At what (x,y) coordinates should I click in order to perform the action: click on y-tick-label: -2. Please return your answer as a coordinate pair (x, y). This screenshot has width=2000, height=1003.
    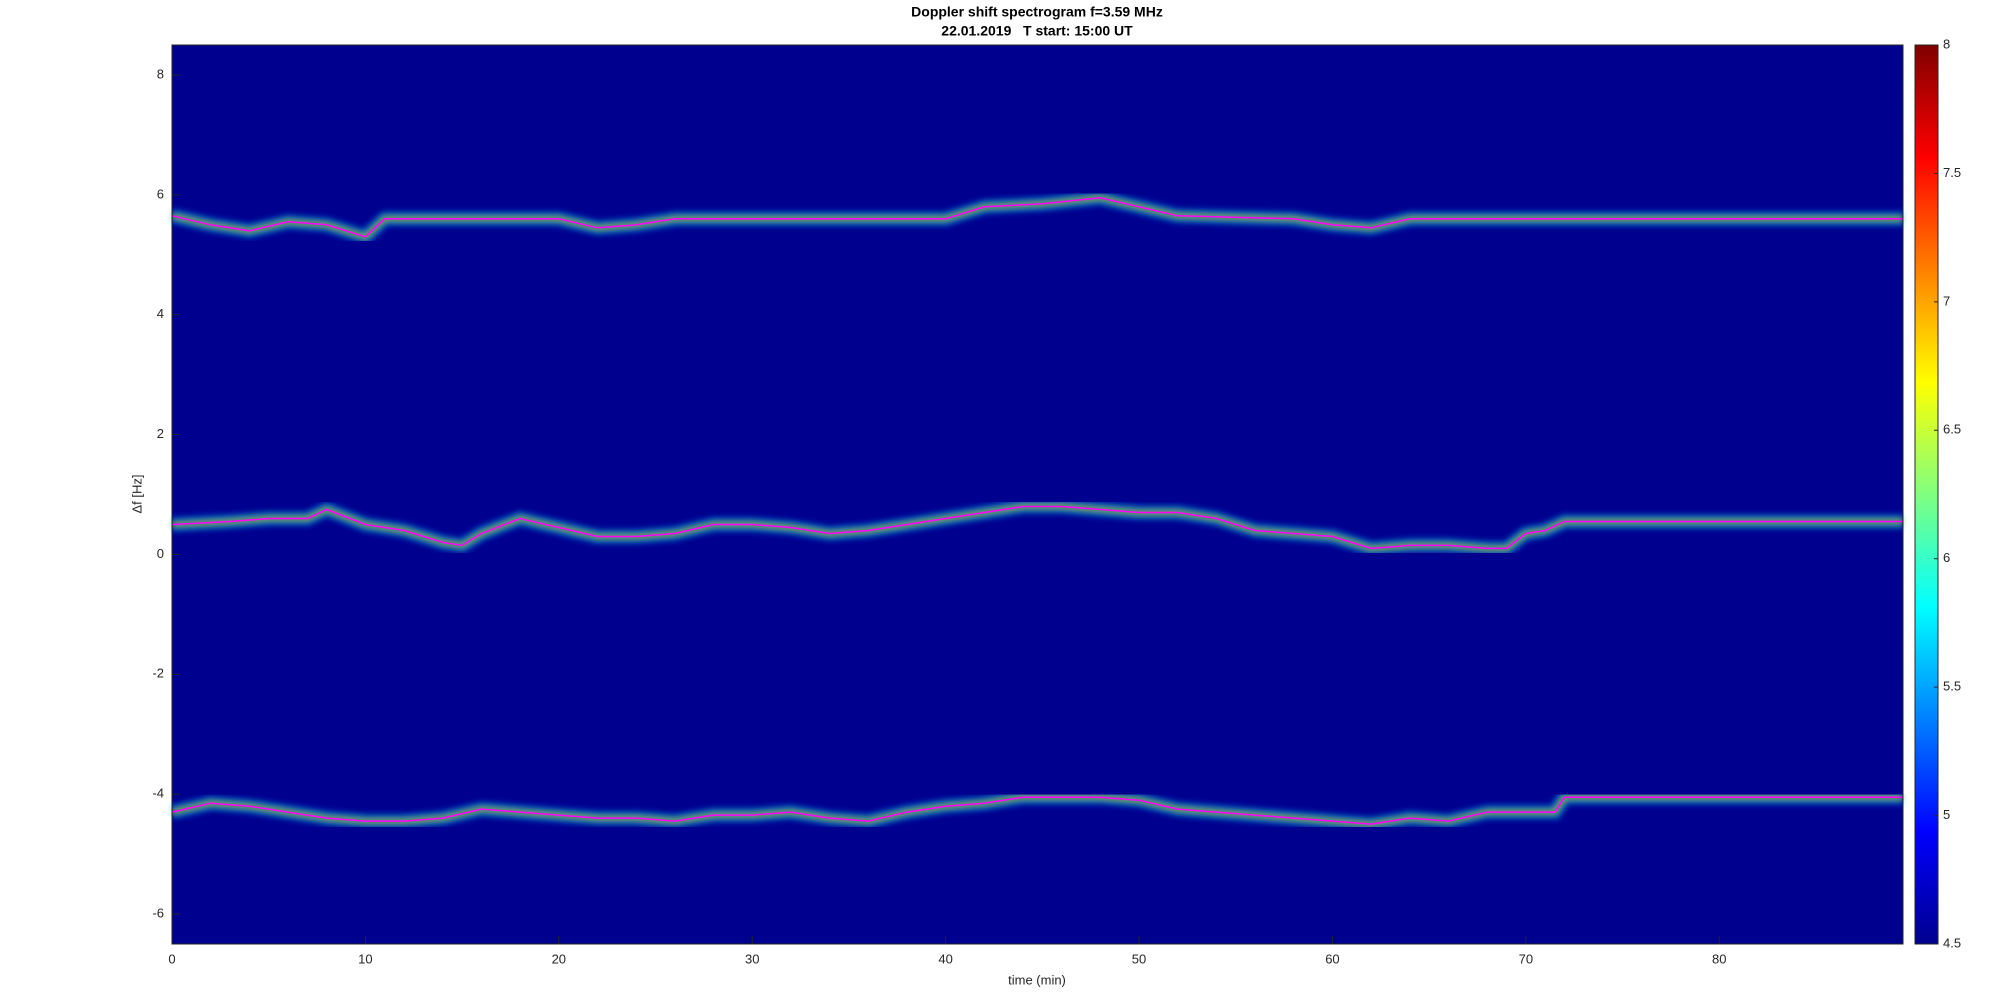
    Looking at the image, I should click on (158, 673).